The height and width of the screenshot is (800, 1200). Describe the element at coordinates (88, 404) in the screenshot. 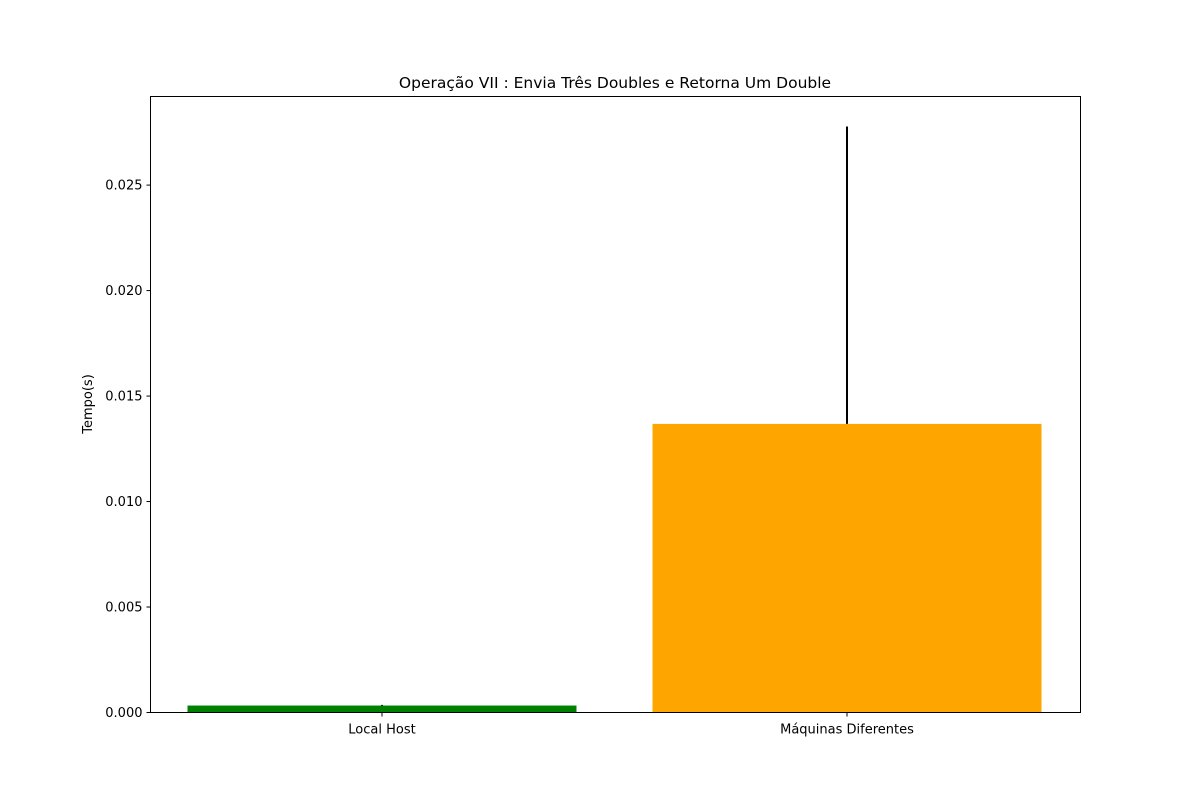

I see `y-axis-label: Tempo(s)` at that location.